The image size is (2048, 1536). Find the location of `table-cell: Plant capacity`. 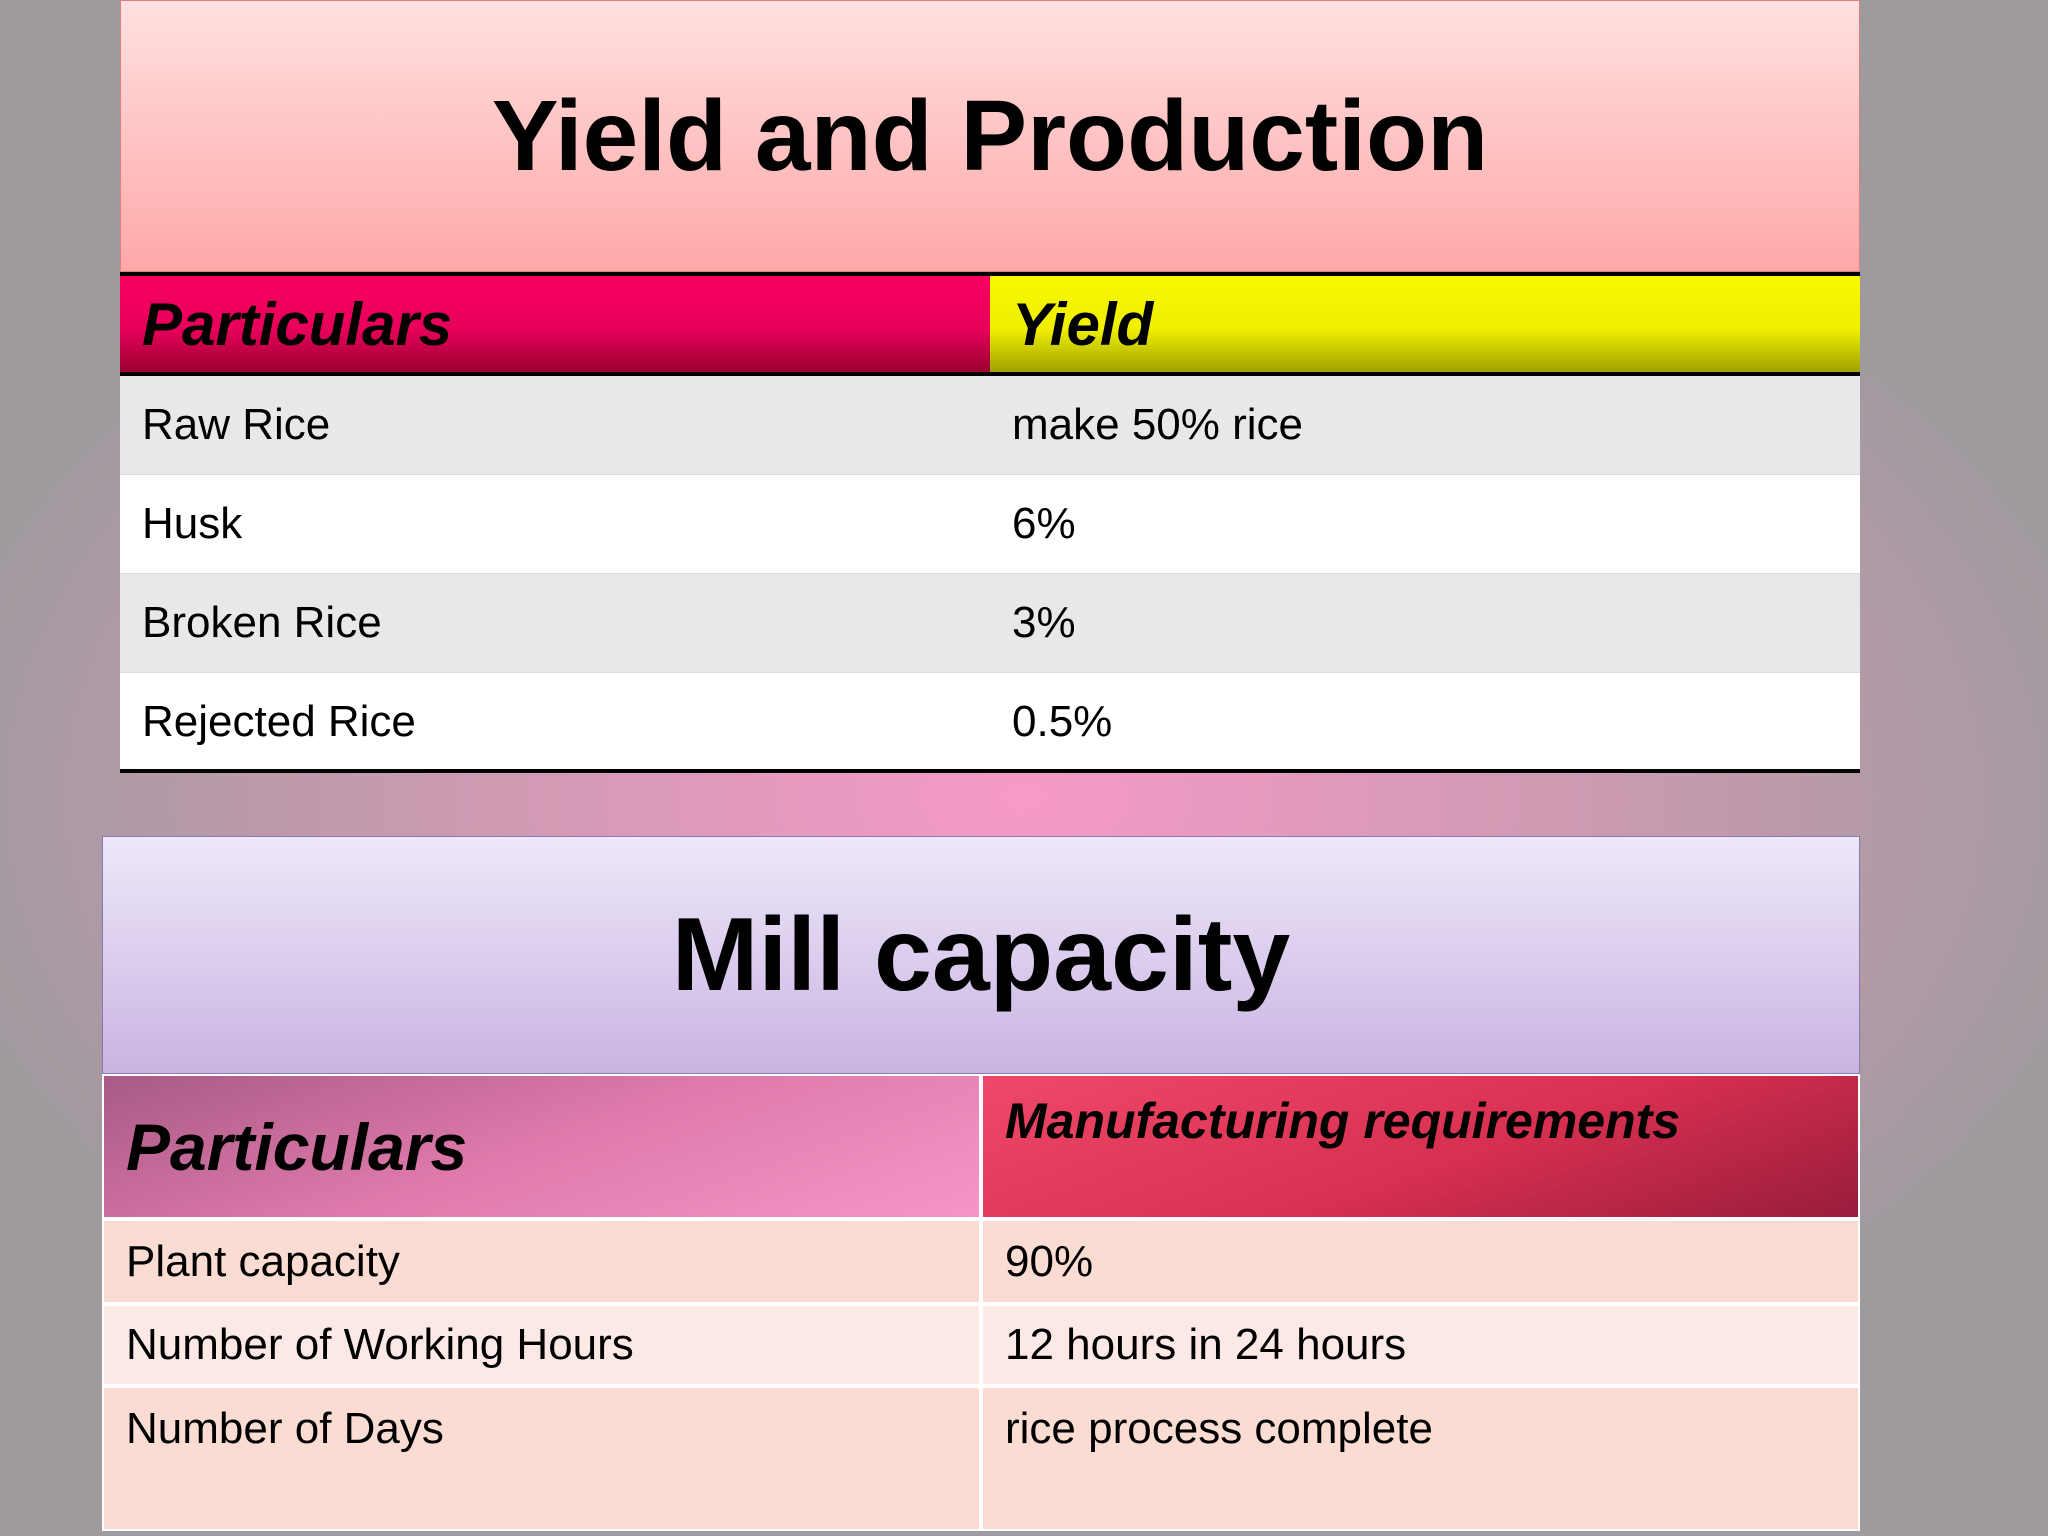

table-cell: Plant capacity is located at coordinates (541, 1261).